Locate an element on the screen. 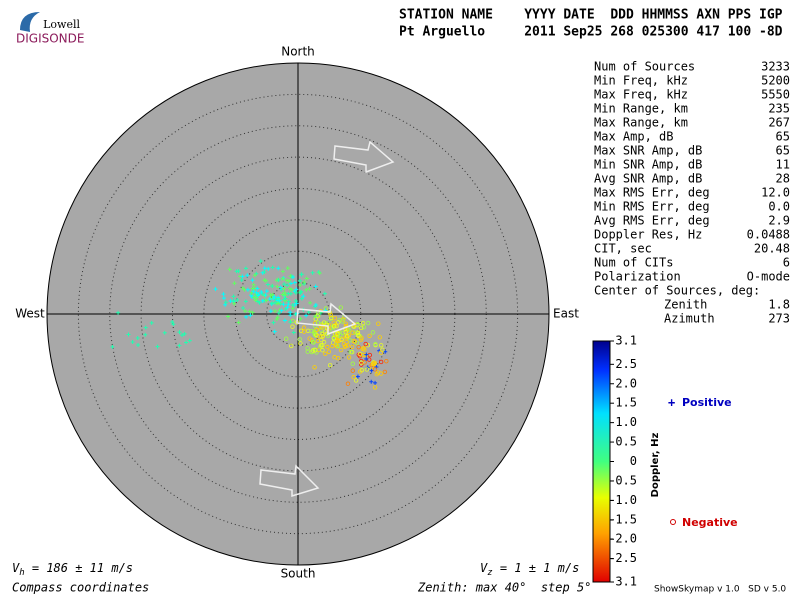  stat-value: 5200 is located at coordinates (775, 81).